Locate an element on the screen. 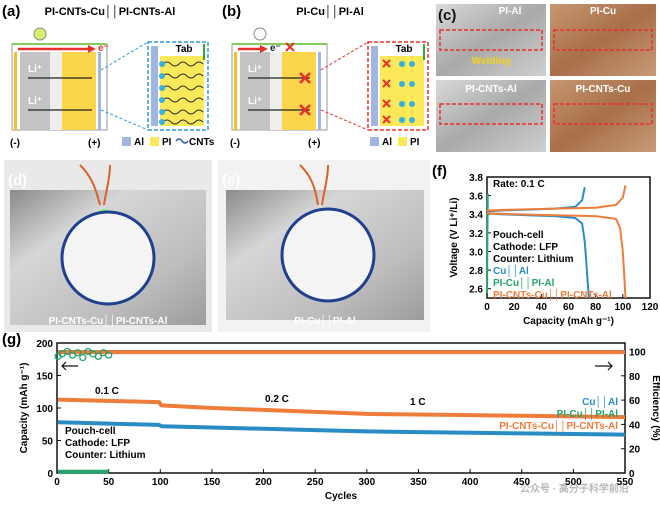  x-tick-label: 550 is located at coordinates (625, 482).